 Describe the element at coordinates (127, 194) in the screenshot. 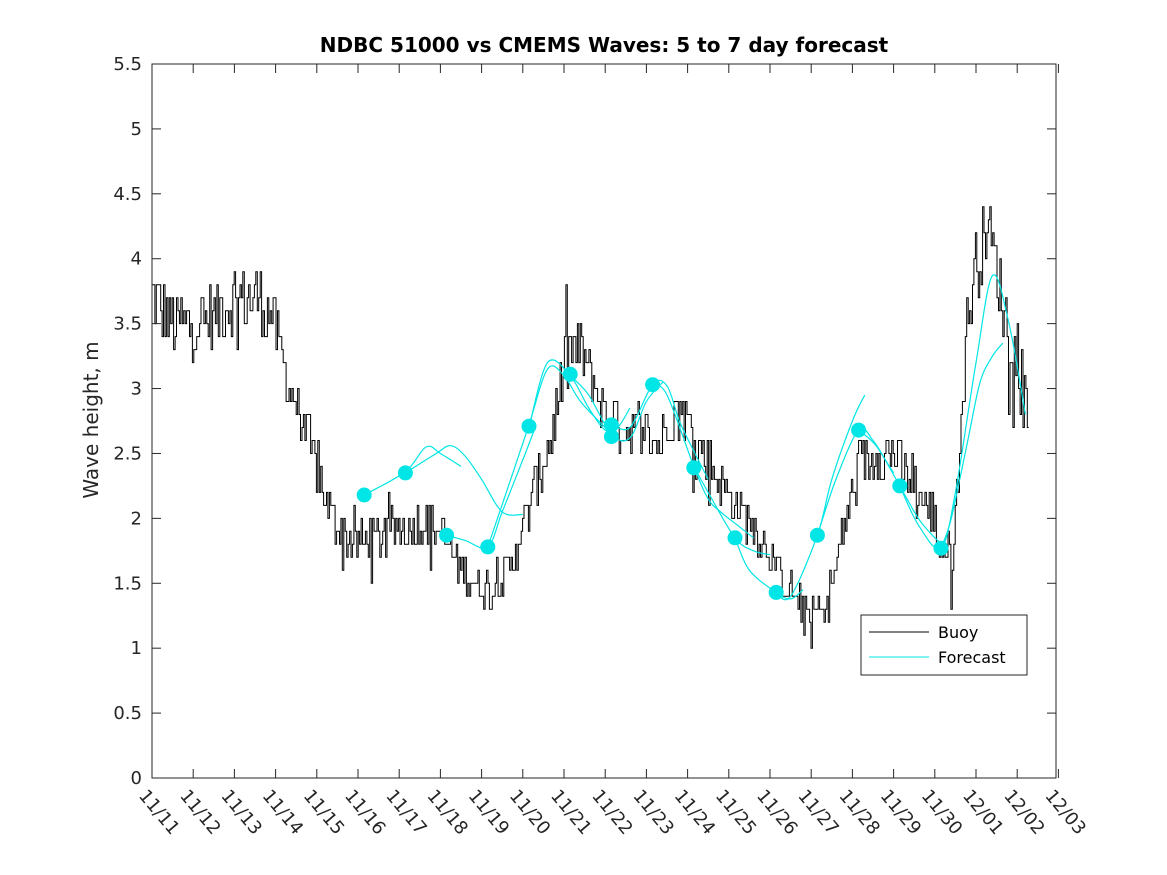

I see `y-tick-label: 4.5` at that location.